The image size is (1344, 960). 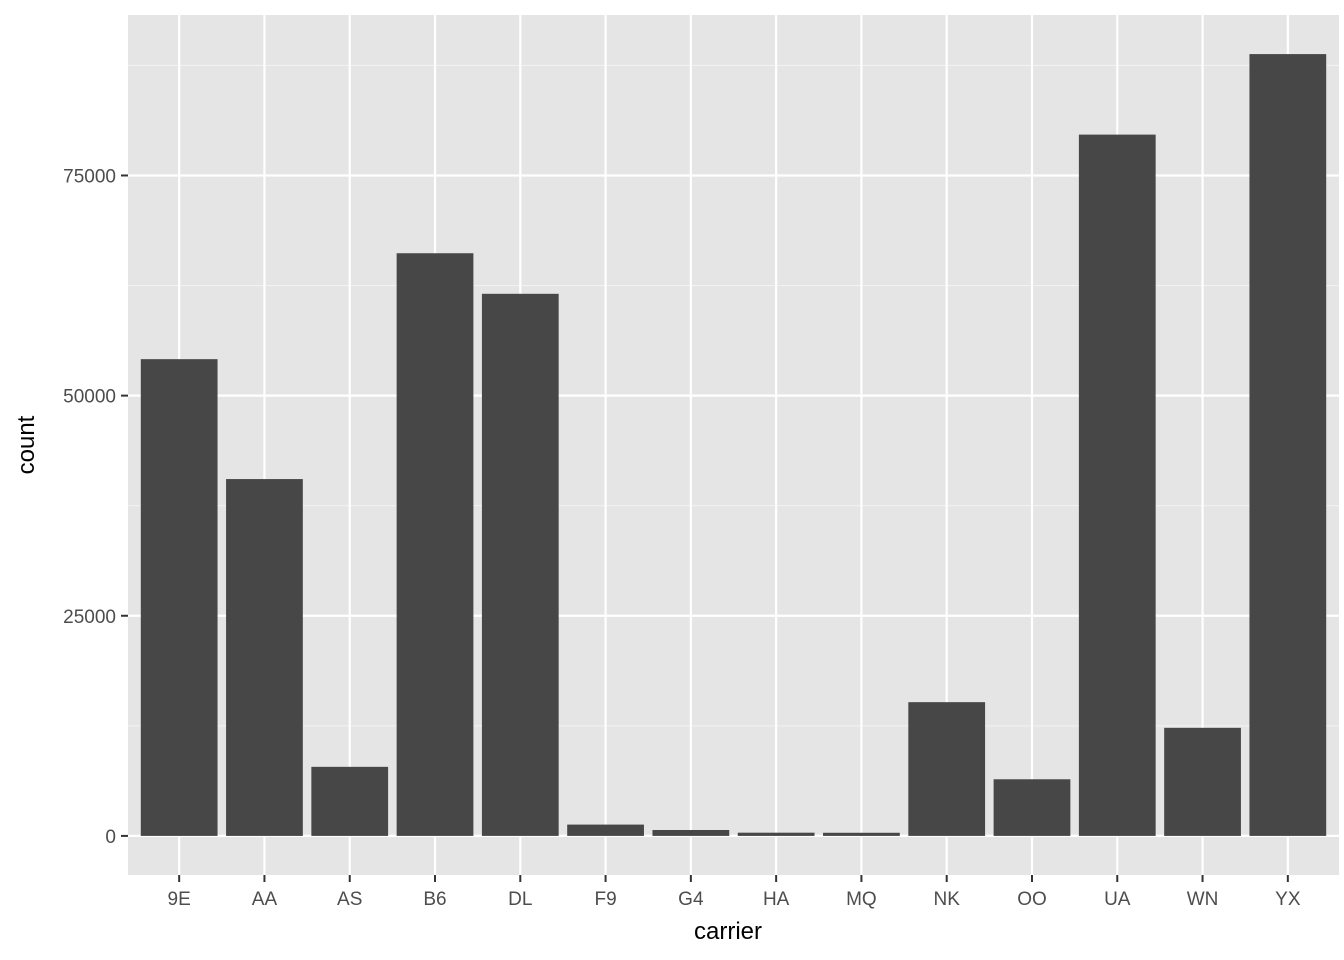 What do you see at coordinates (110, 837) in the screenshot?
I see `y-tick-label: 0` at bounding box center [110, 837].